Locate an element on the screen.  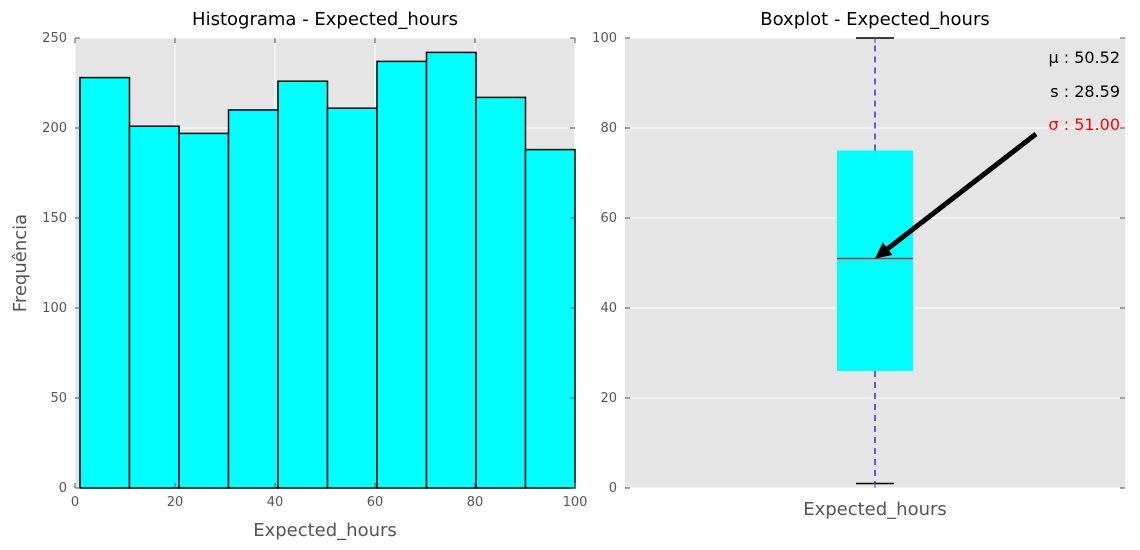
histogram-x-tick-label: 100 is located at coordinates (575, 502).